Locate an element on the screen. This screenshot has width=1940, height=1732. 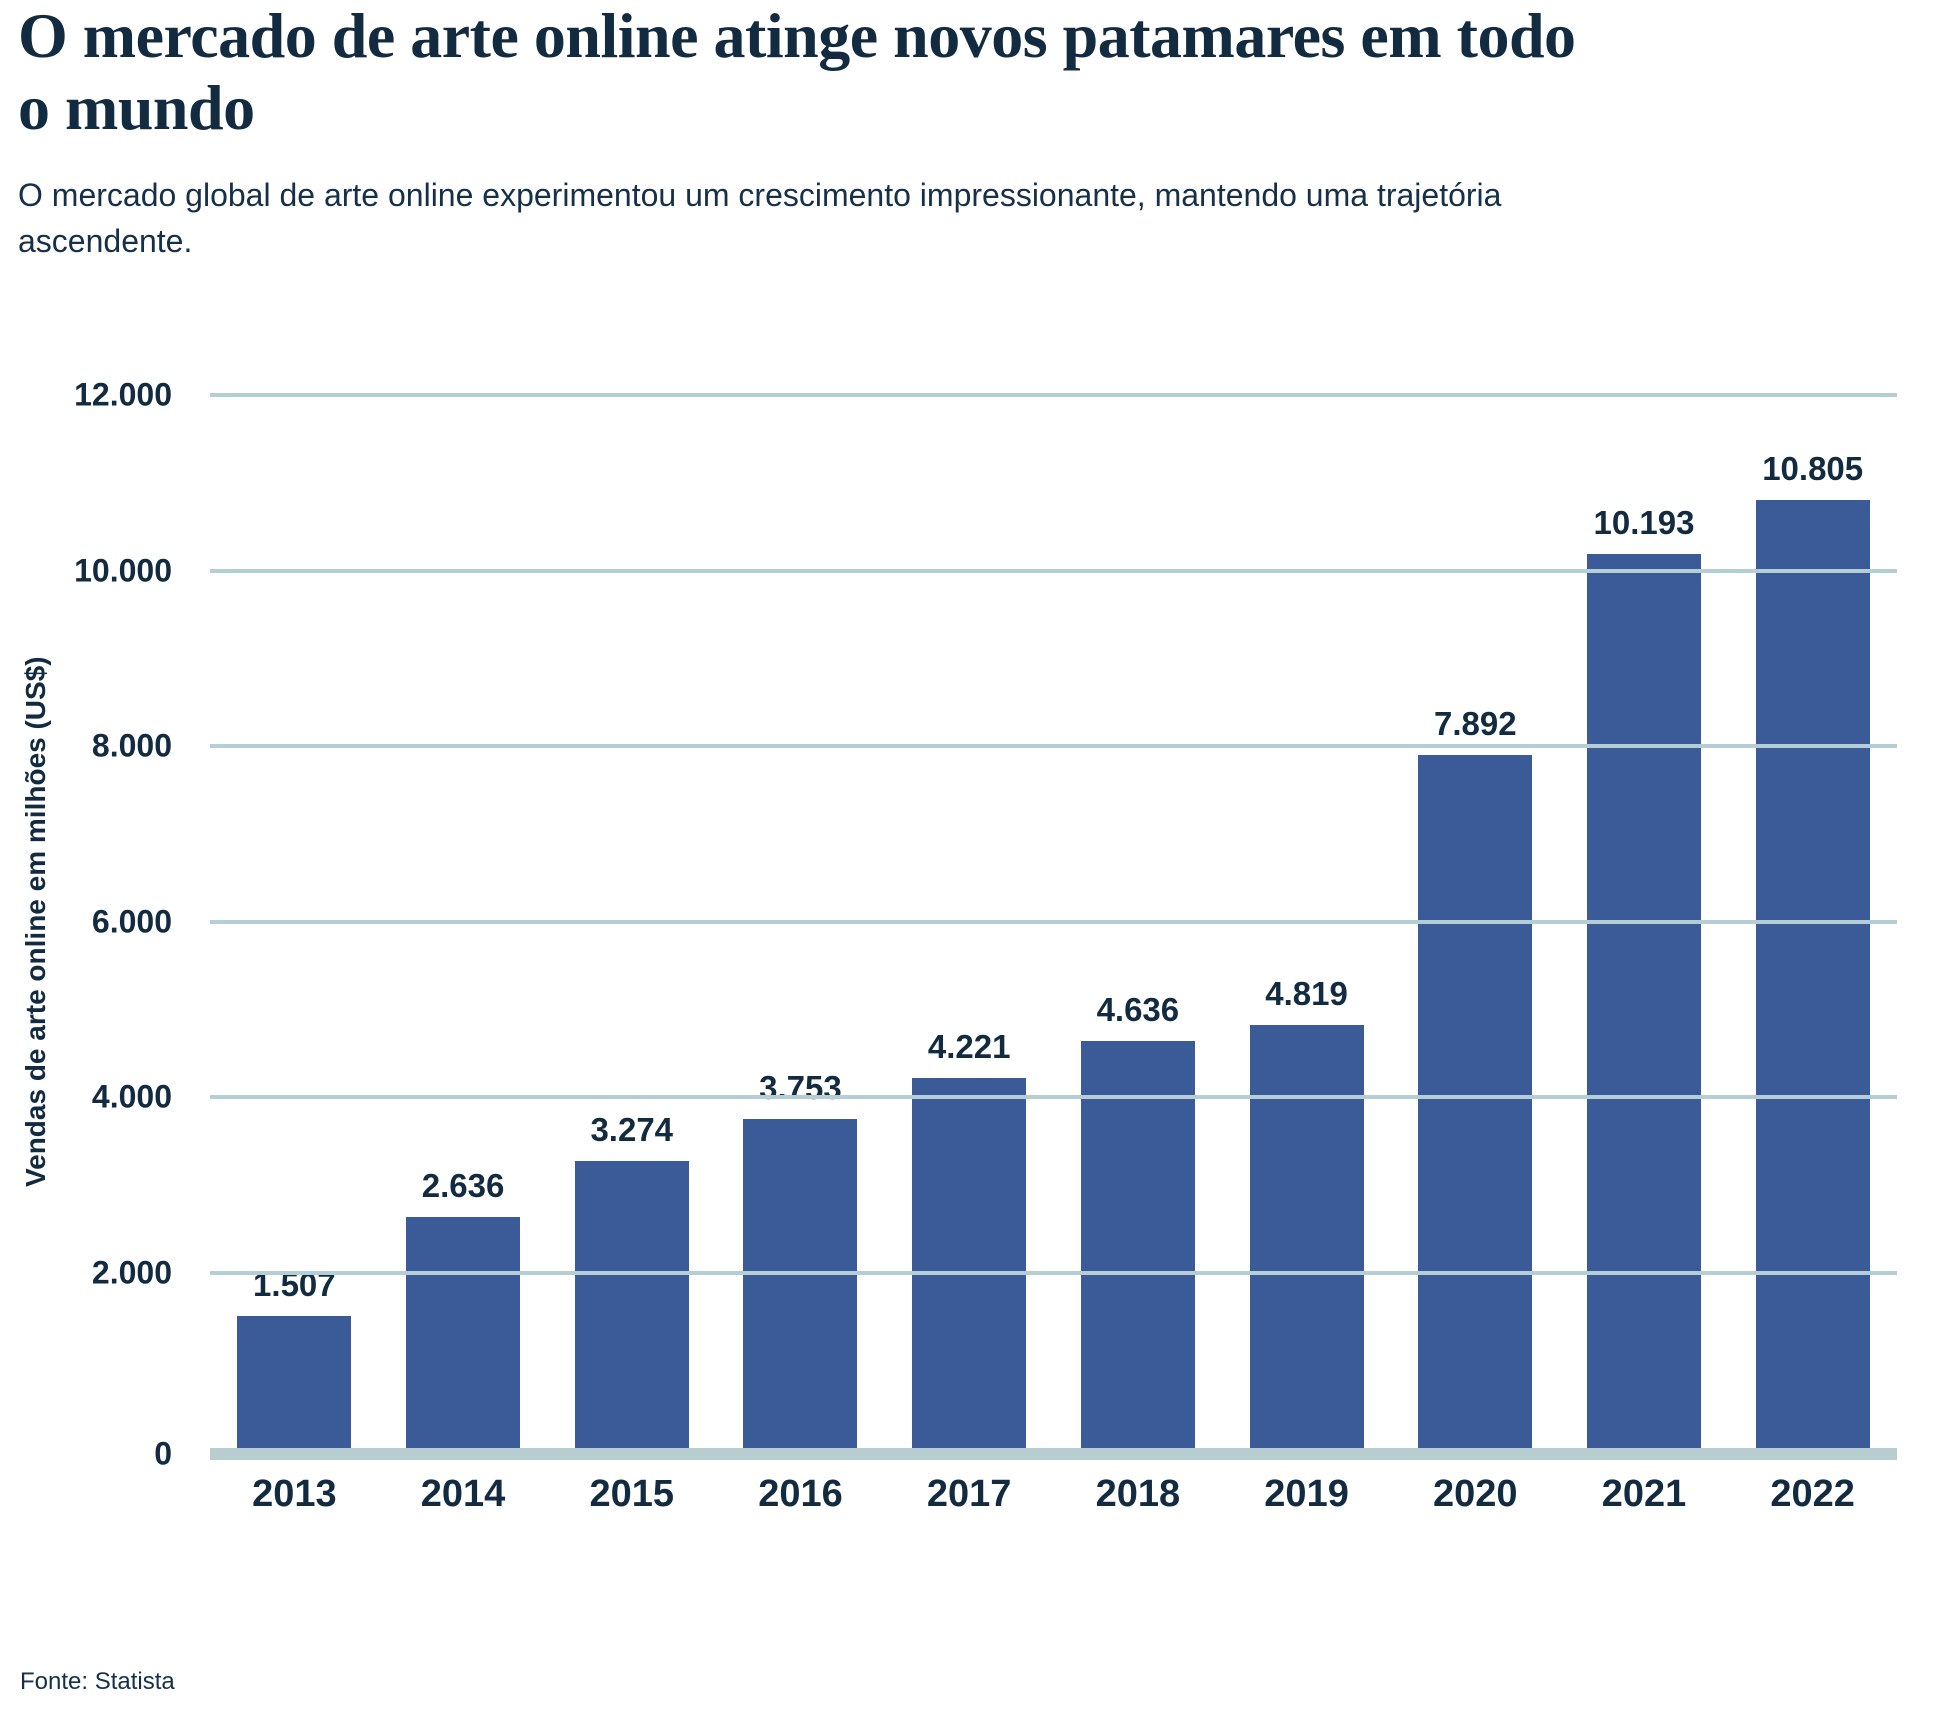
bar-slot: 3.753 is located at coordinates (800, 921).